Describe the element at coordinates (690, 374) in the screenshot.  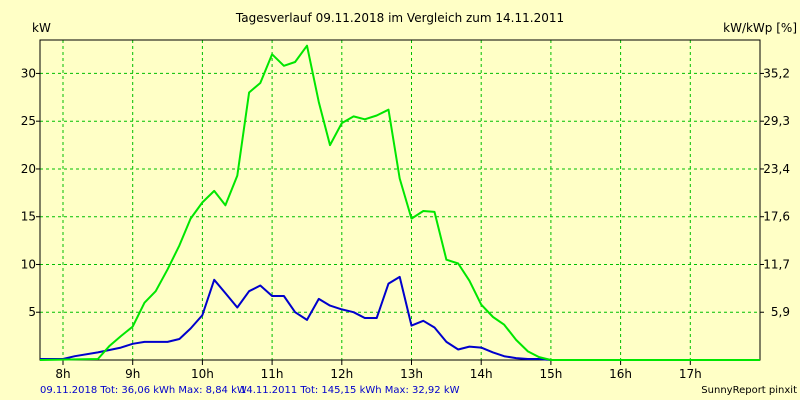
I see `x-tick-label-9: 17h` at that location.